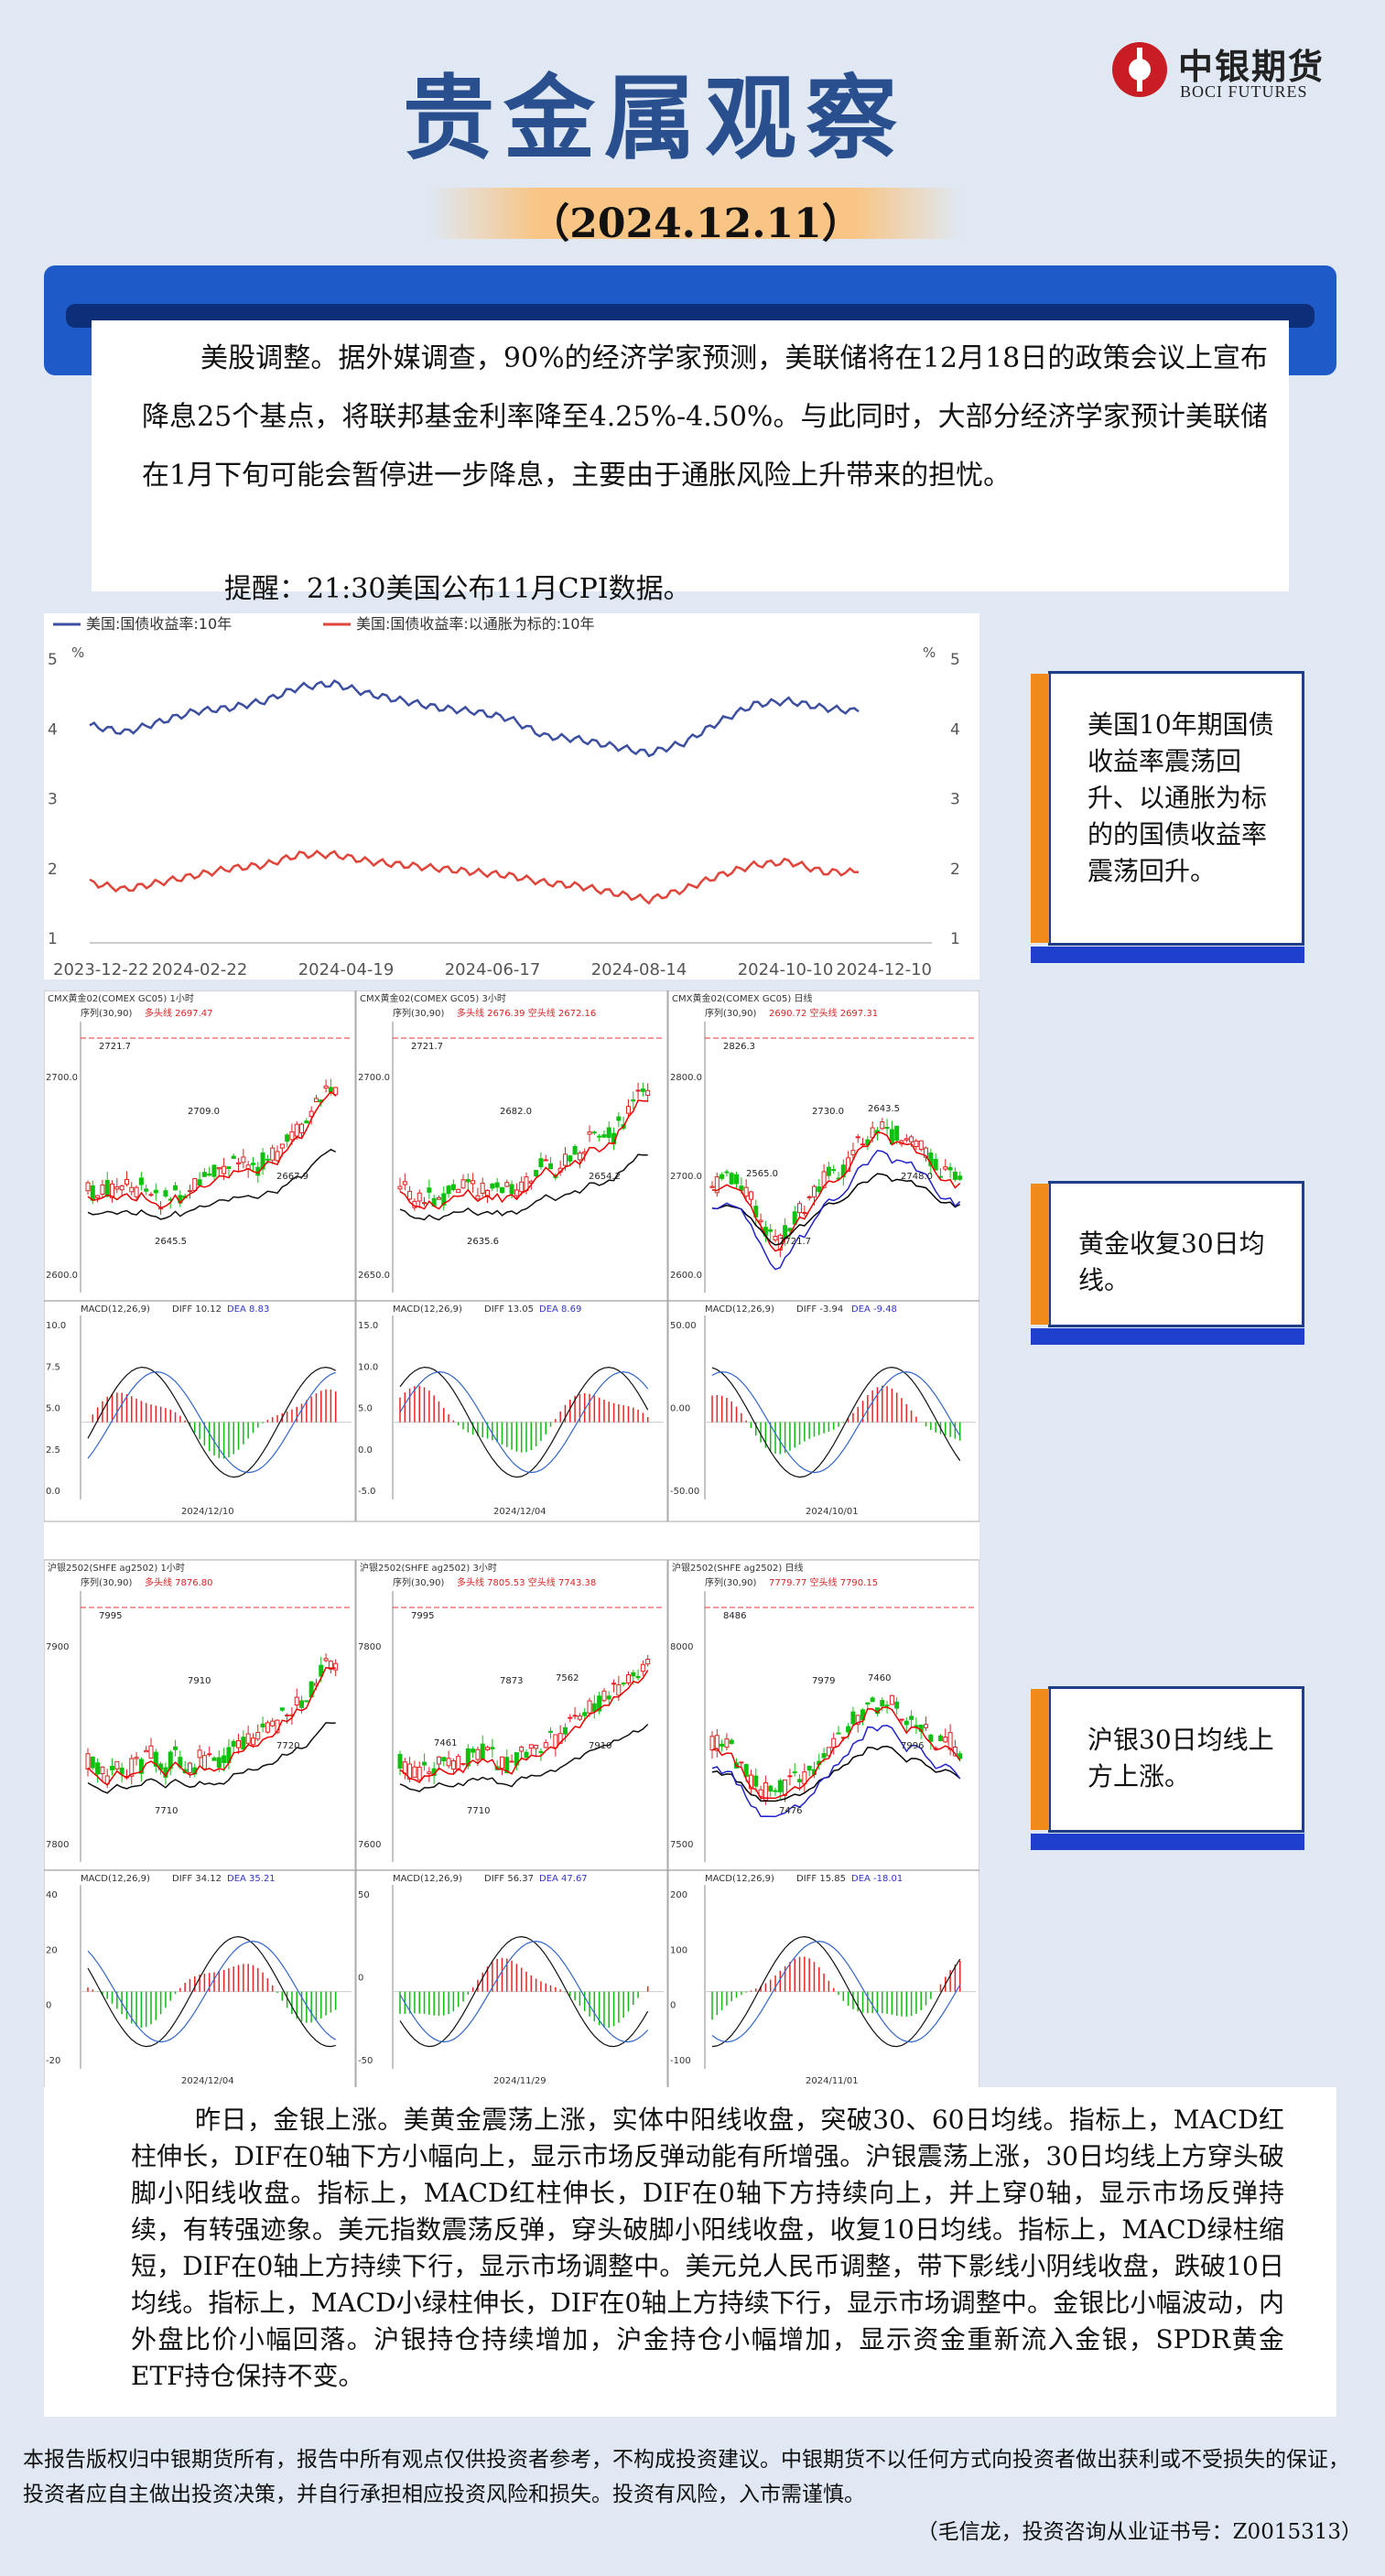 The image size is (1385, 2576). I want to click on price-annotation: 2721.7, so click(115, 1047).